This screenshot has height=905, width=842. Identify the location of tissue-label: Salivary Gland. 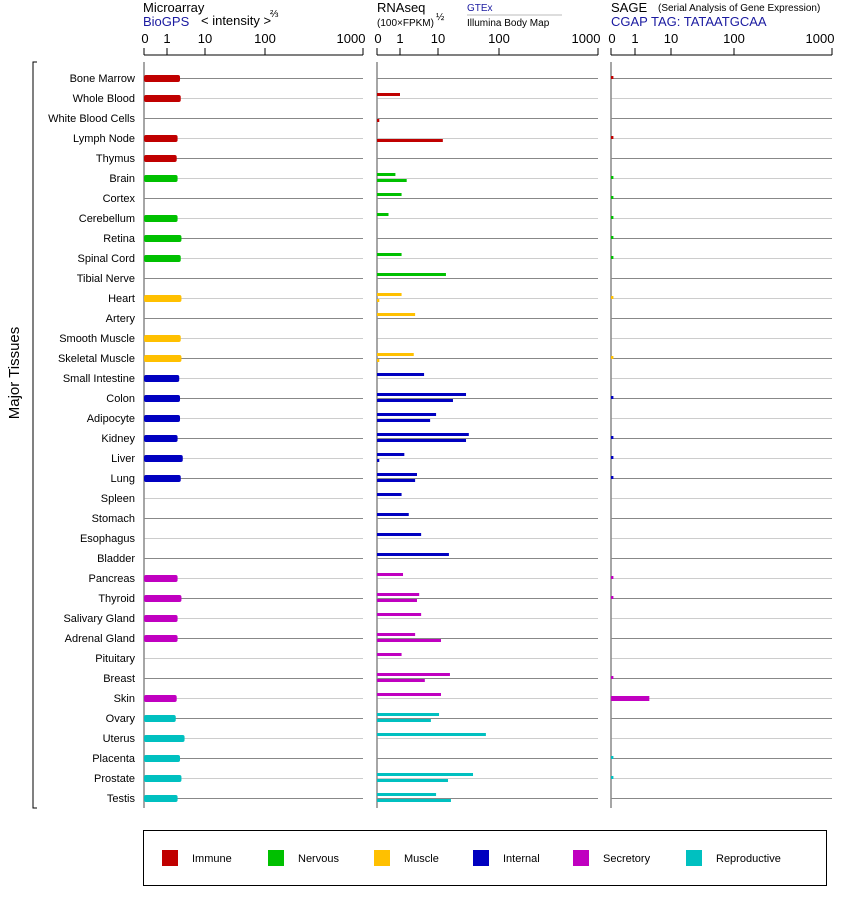
(99, 619).